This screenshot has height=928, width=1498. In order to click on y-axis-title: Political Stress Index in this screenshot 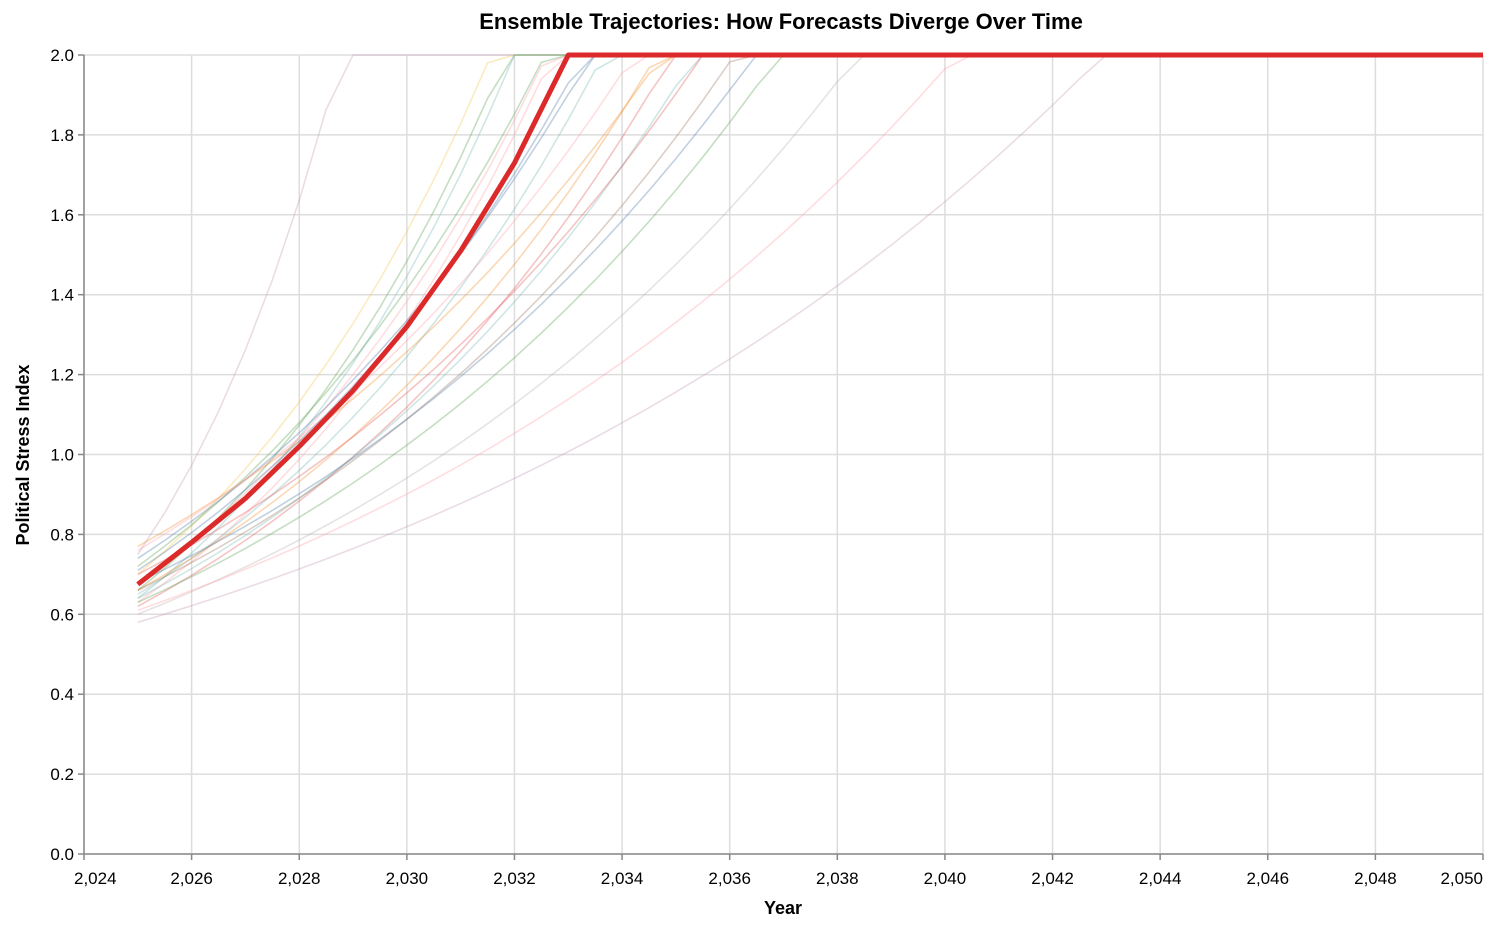, I will do `click(23, 454)`.